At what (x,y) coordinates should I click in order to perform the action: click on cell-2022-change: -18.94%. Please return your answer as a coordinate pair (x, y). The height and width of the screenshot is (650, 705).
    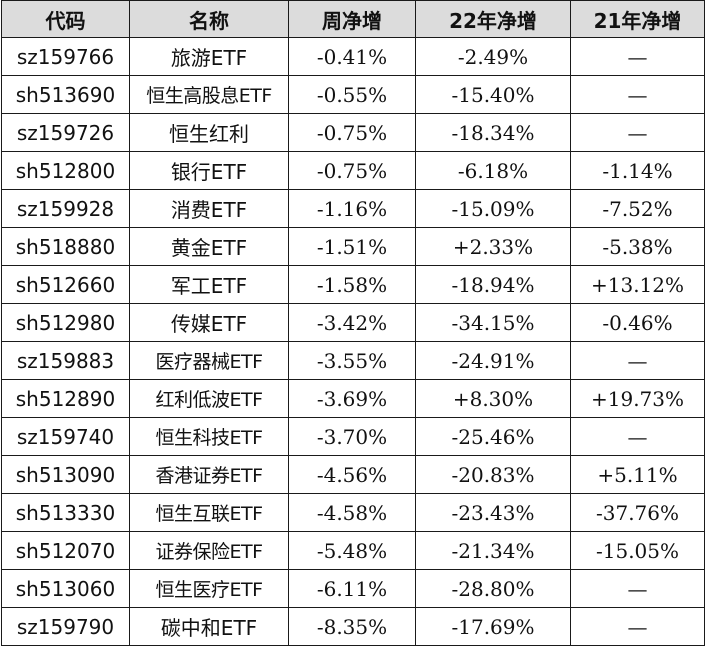
    Looking at the image, I should click on (493, 284).